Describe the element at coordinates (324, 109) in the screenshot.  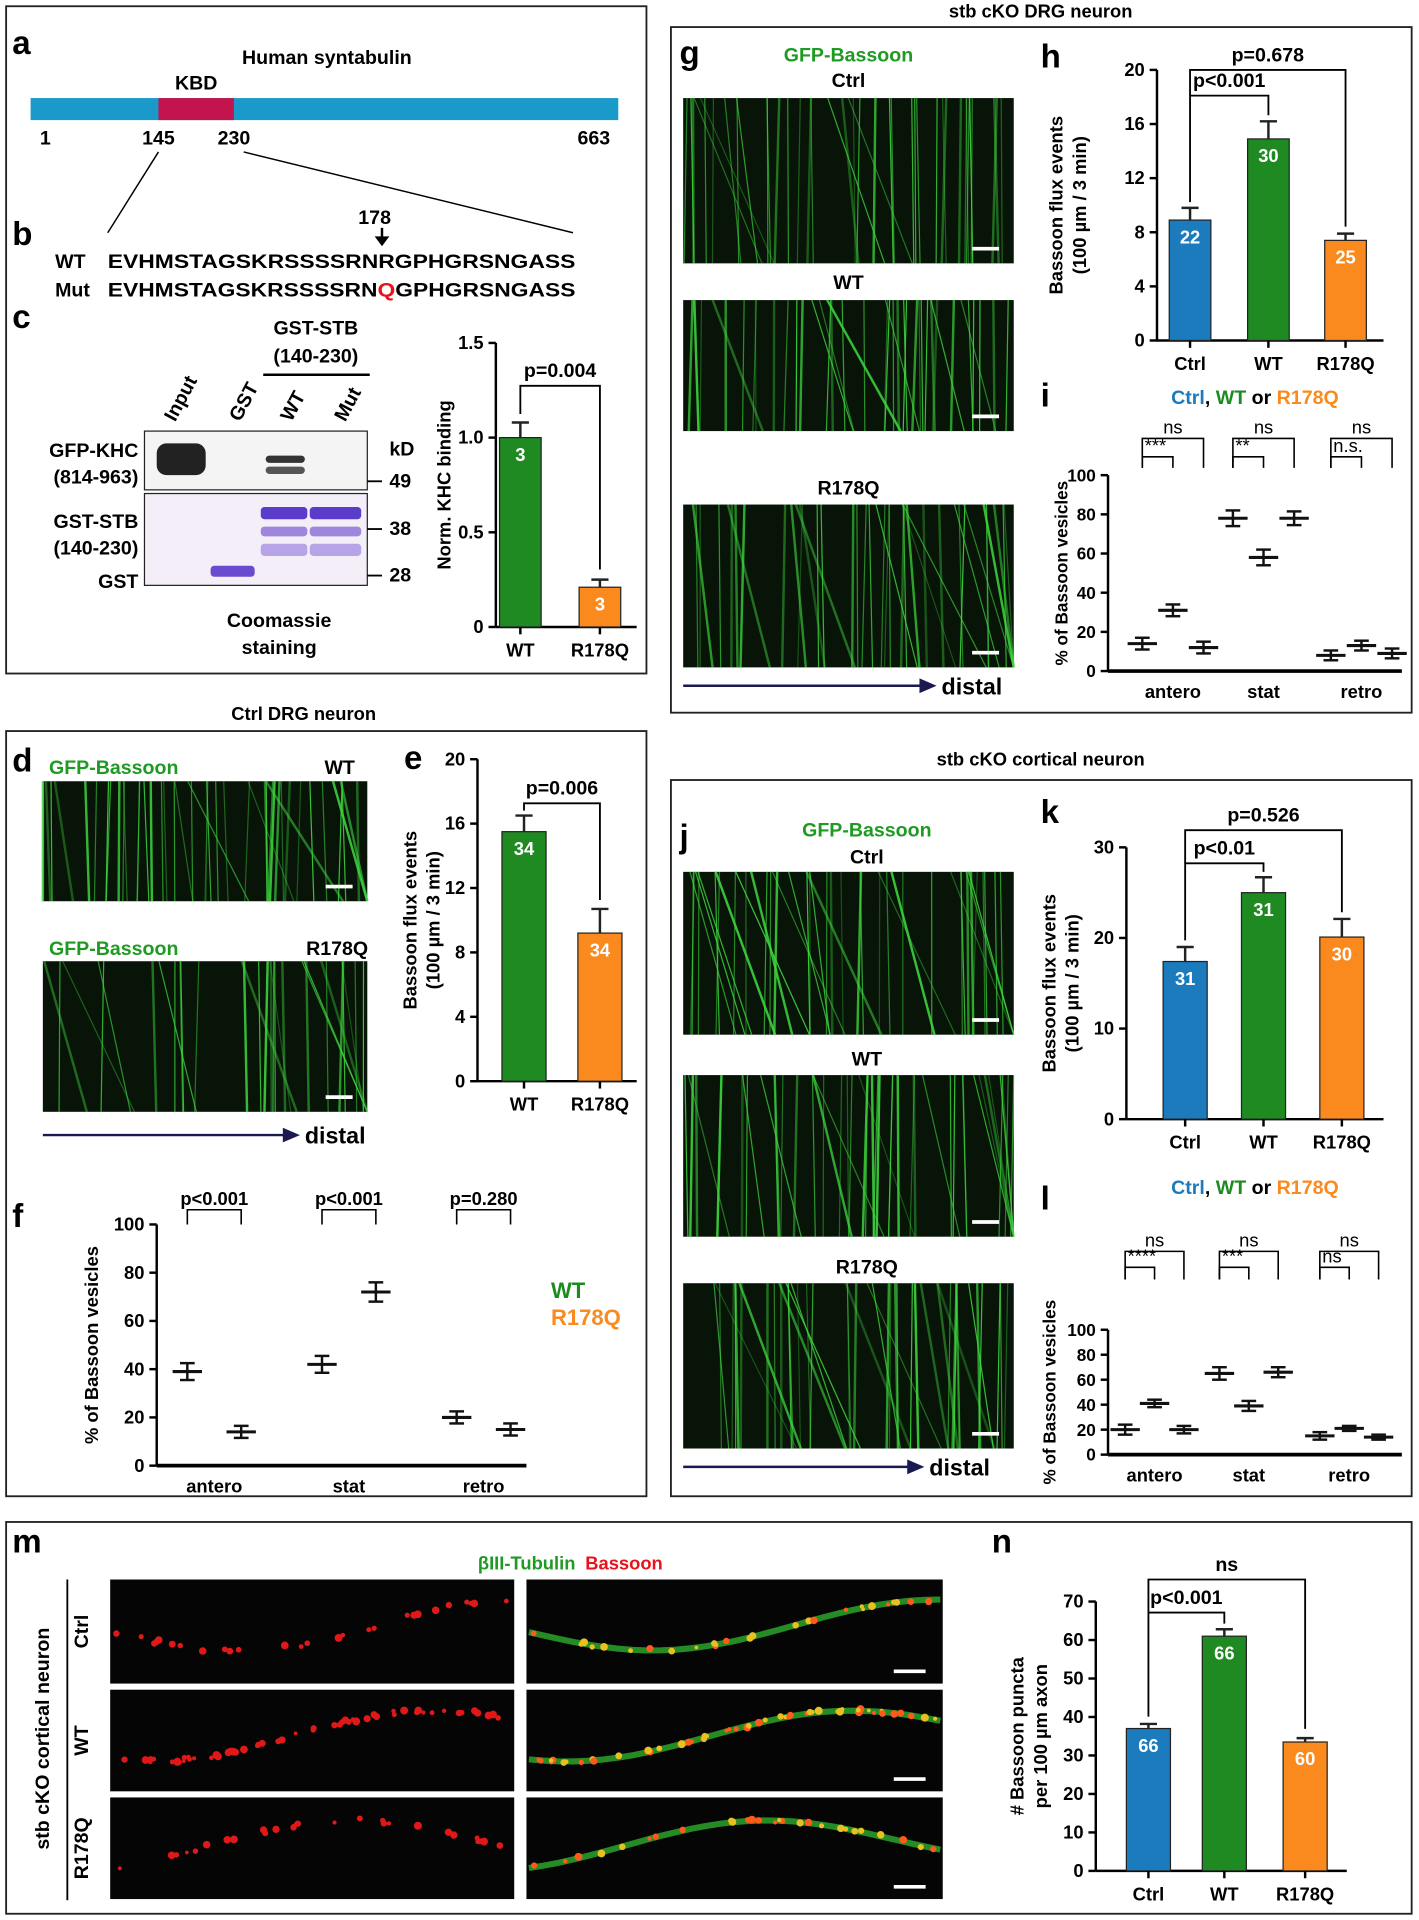
I see `protein-bar` at that location.